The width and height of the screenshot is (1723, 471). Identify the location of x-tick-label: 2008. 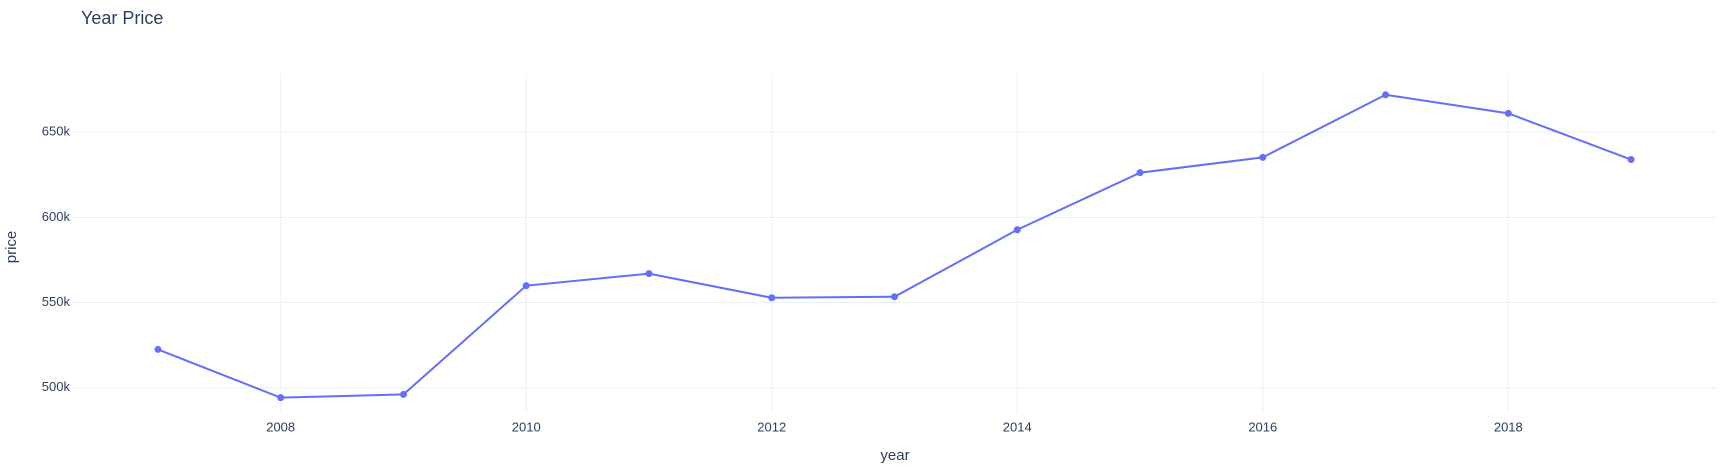
(280, 426).